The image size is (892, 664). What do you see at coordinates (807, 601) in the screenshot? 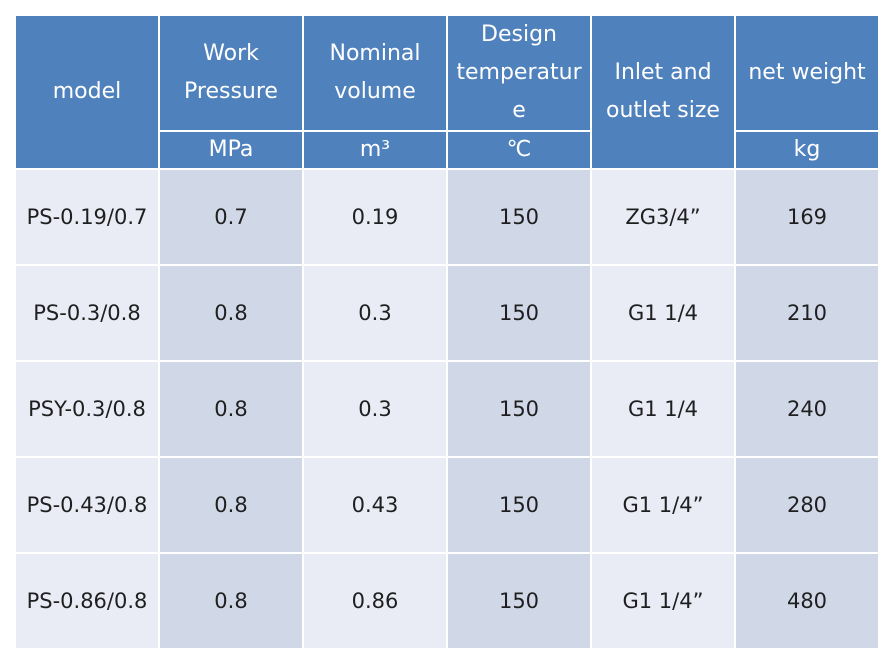
I see `cell-weight: 480` at bounding box center [807, 601].